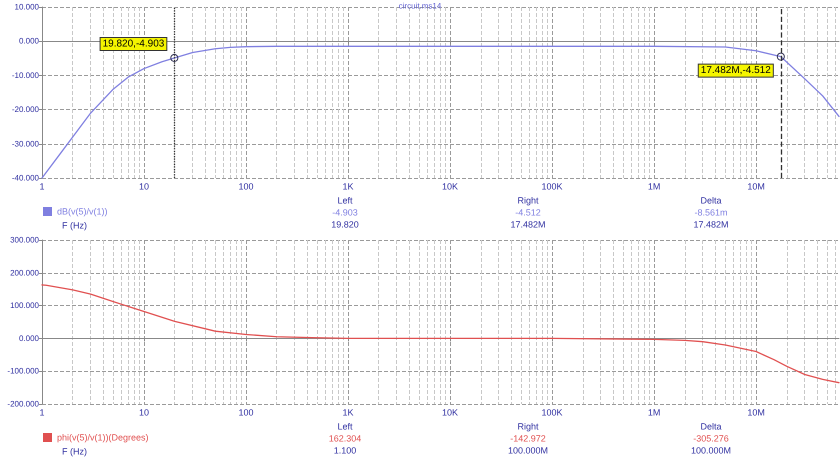 This screenshot has width=840, height=461. Describe the element at coordinates (528, 439) in the screenshot. I see `text: -142.972` at that location.